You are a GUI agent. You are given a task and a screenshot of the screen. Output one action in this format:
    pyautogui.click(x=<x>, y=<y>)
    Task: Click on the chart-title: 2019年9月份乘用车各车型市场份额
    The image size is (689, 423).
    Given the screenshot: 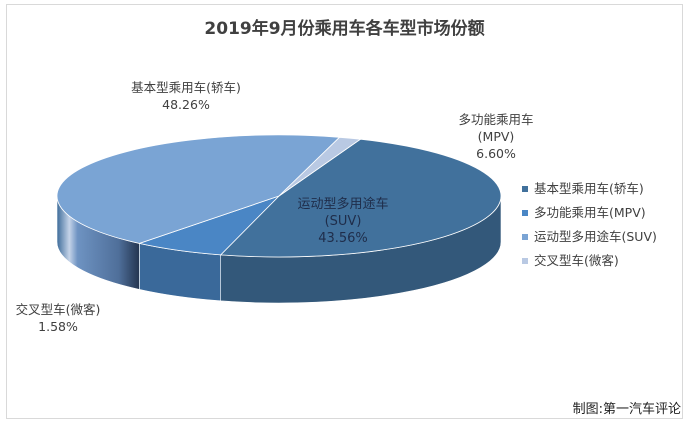 What is the action you would take?
    pyautogui.click(x=344, y=29)
    